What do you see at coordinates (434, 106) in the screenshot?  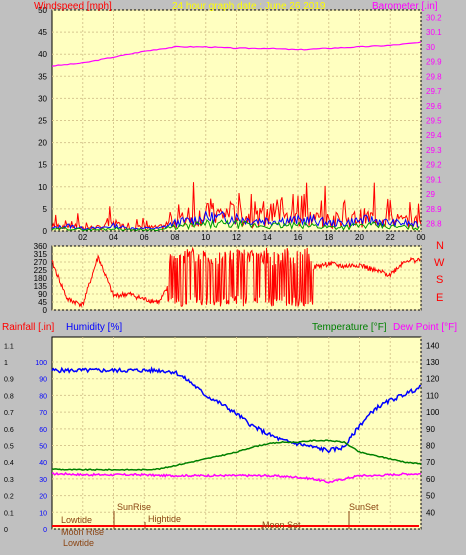 I see `baro-y-tick: 29.6` at bounding box center [434, 106].